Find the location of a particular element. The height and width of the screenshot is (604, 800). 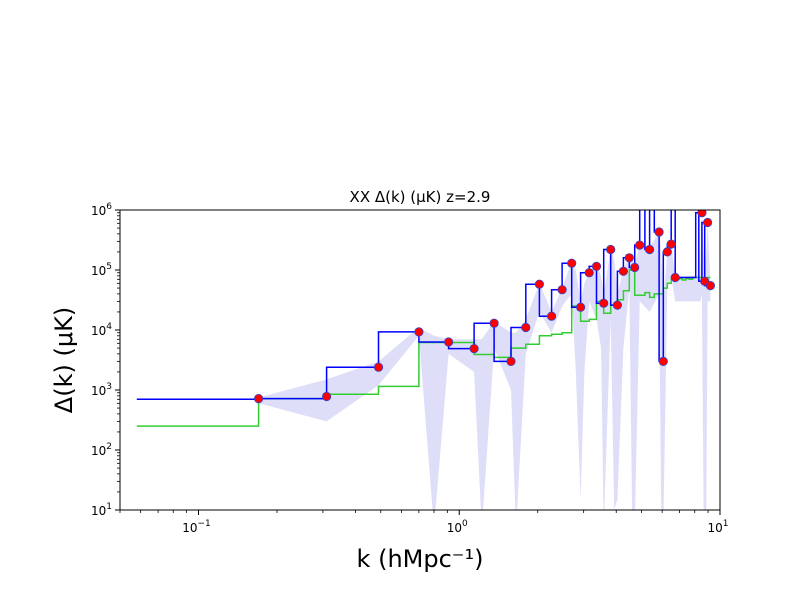

chart-title: XX Δ(k) (μK) z=2.9 is located at coordinates (420, 197).